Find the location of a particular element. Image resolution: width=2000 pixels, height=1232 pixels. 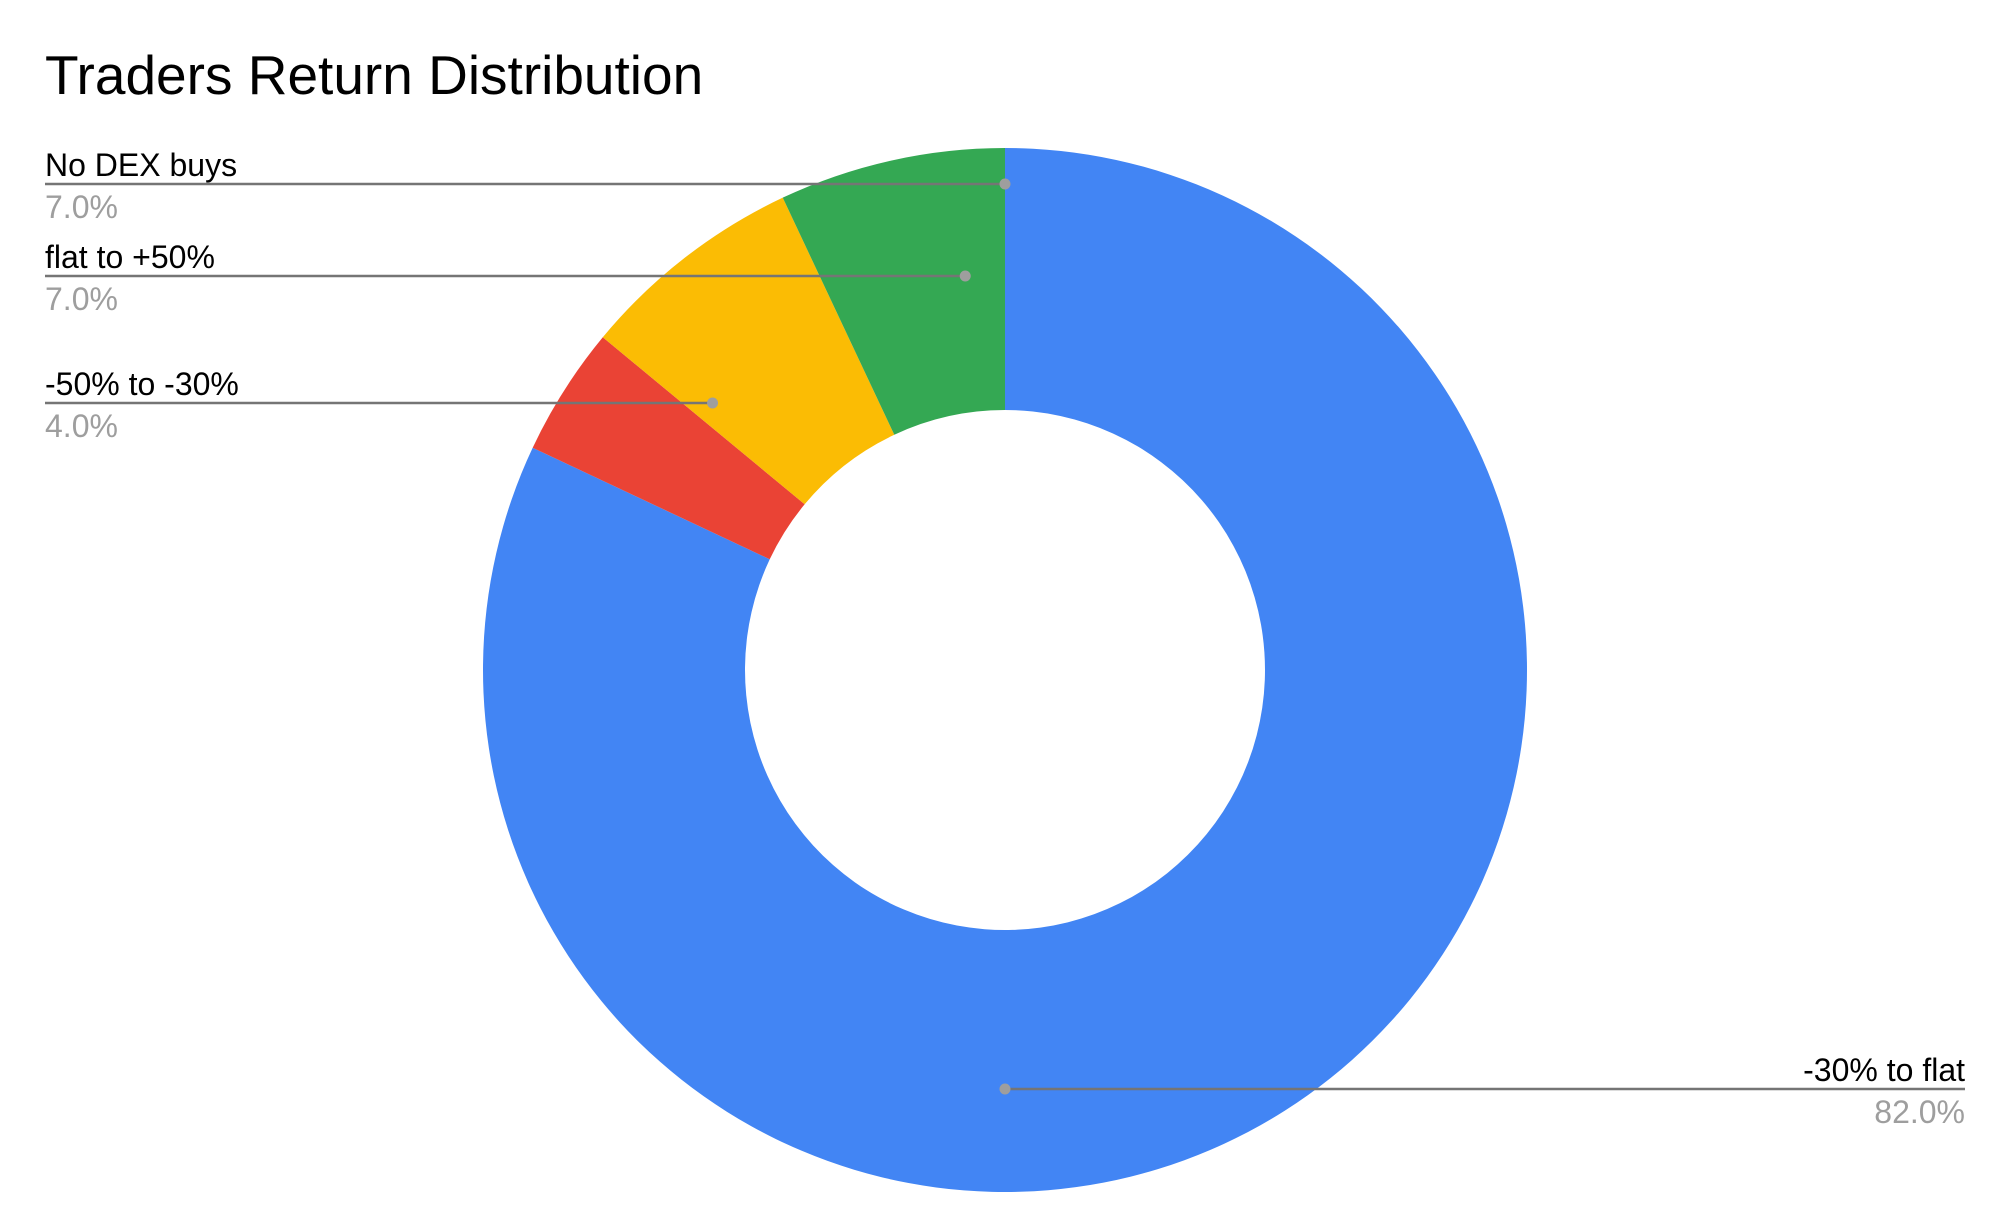

slice-value-flat-to-50: 7.0% is located at coordinates (81, 299).